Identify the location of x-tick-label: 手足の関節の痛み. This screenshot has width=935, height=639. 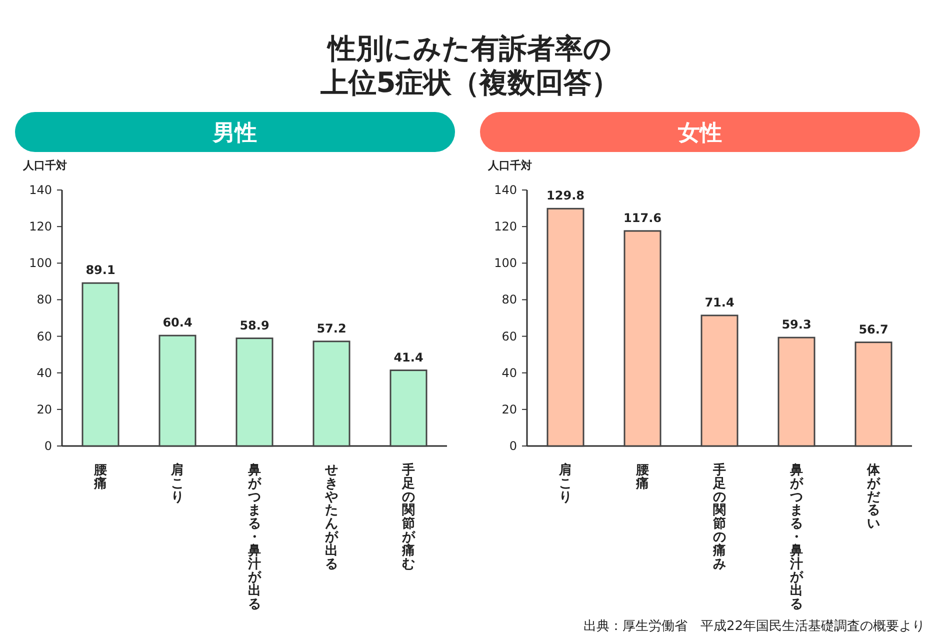
(719, 517).